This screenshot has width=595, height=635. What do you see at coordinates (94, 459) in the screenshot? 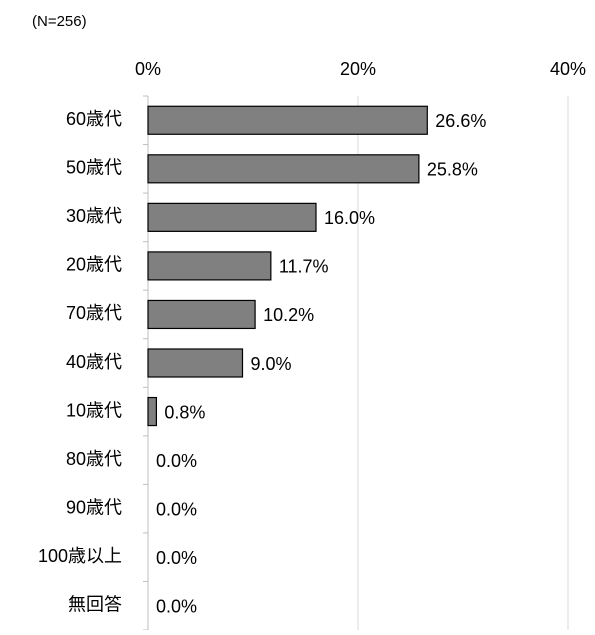
I see `y-tick-label: 80歳代` at bounding box center [94, 459].